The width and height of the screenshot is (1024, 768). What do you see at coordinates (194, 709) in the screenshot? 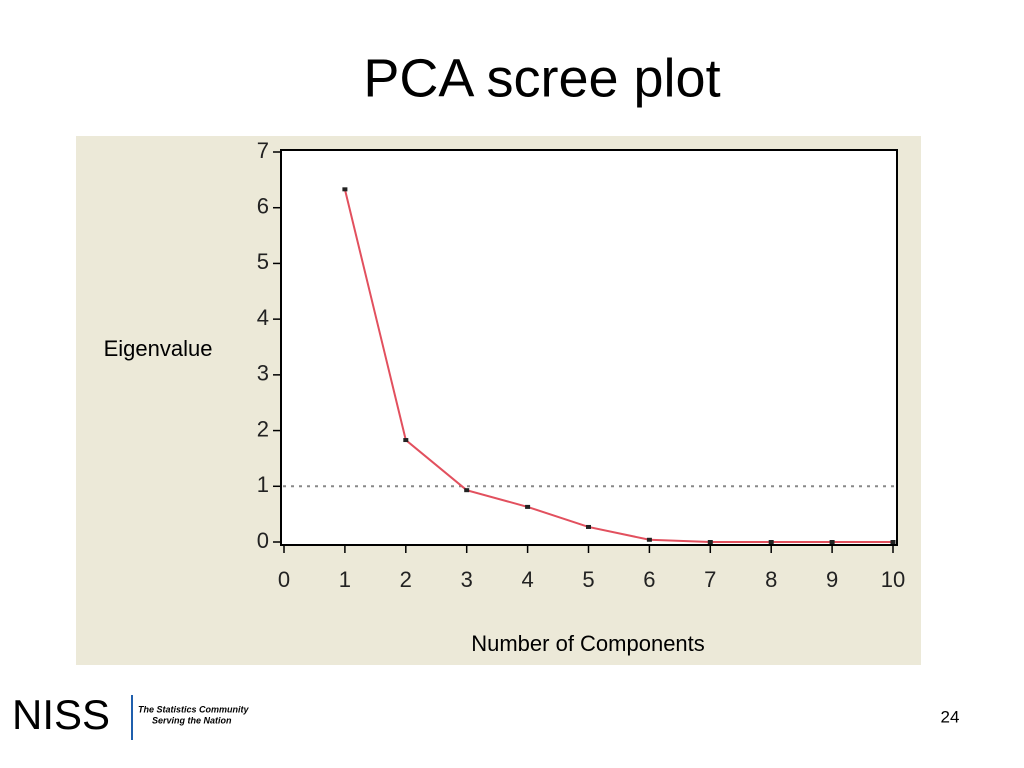
I see `tagline: The Statistics Community` at bounding box center [194, 709].